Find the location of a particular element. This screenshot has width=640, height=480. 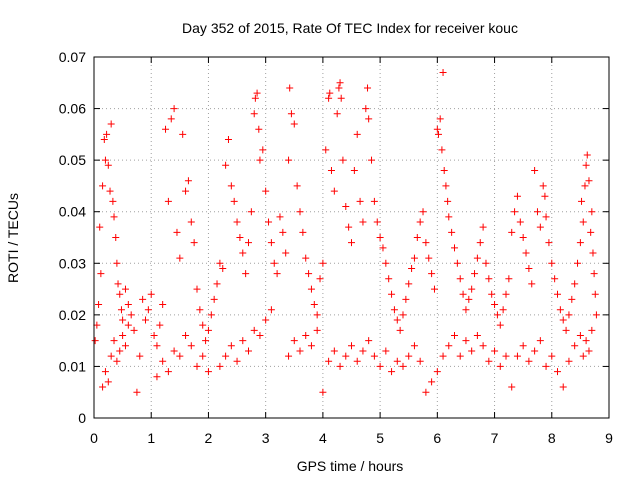

y-tick-label: 0.01 is located at coordinates (72, 366).